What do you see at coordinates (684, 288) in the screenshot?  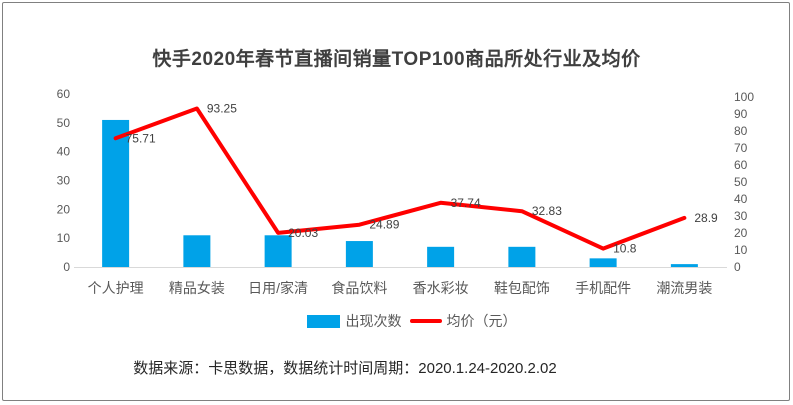 I see `category-label: 潮流男装` at bounding box center [684, 288].